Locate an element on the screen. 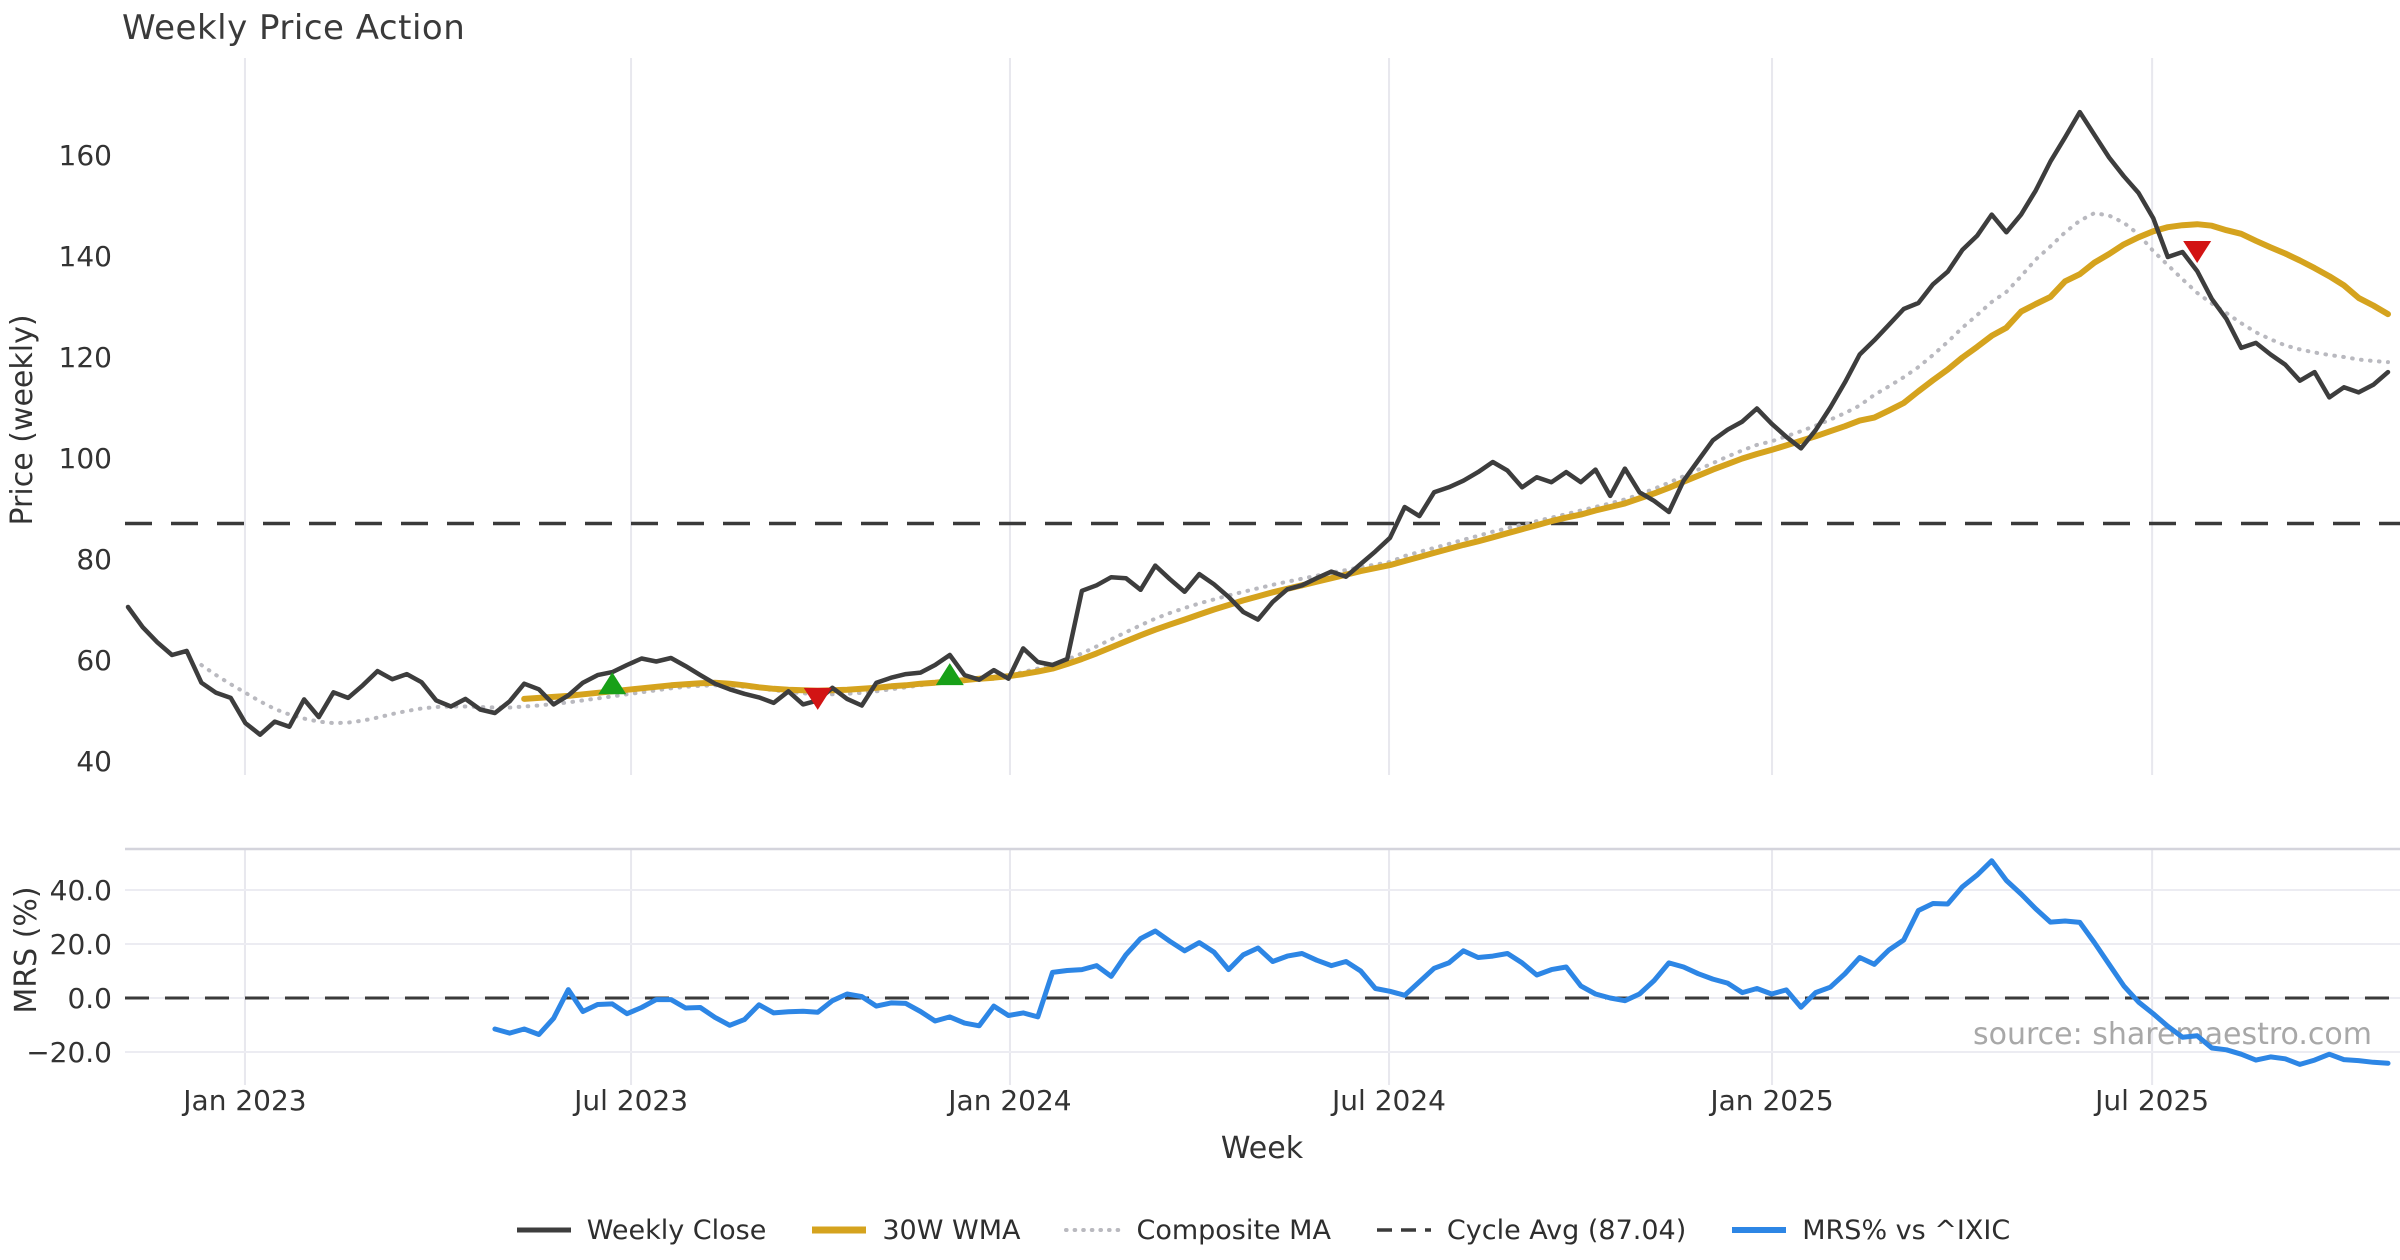  price-tick-label: 80 is located at coordinates (94, 559).